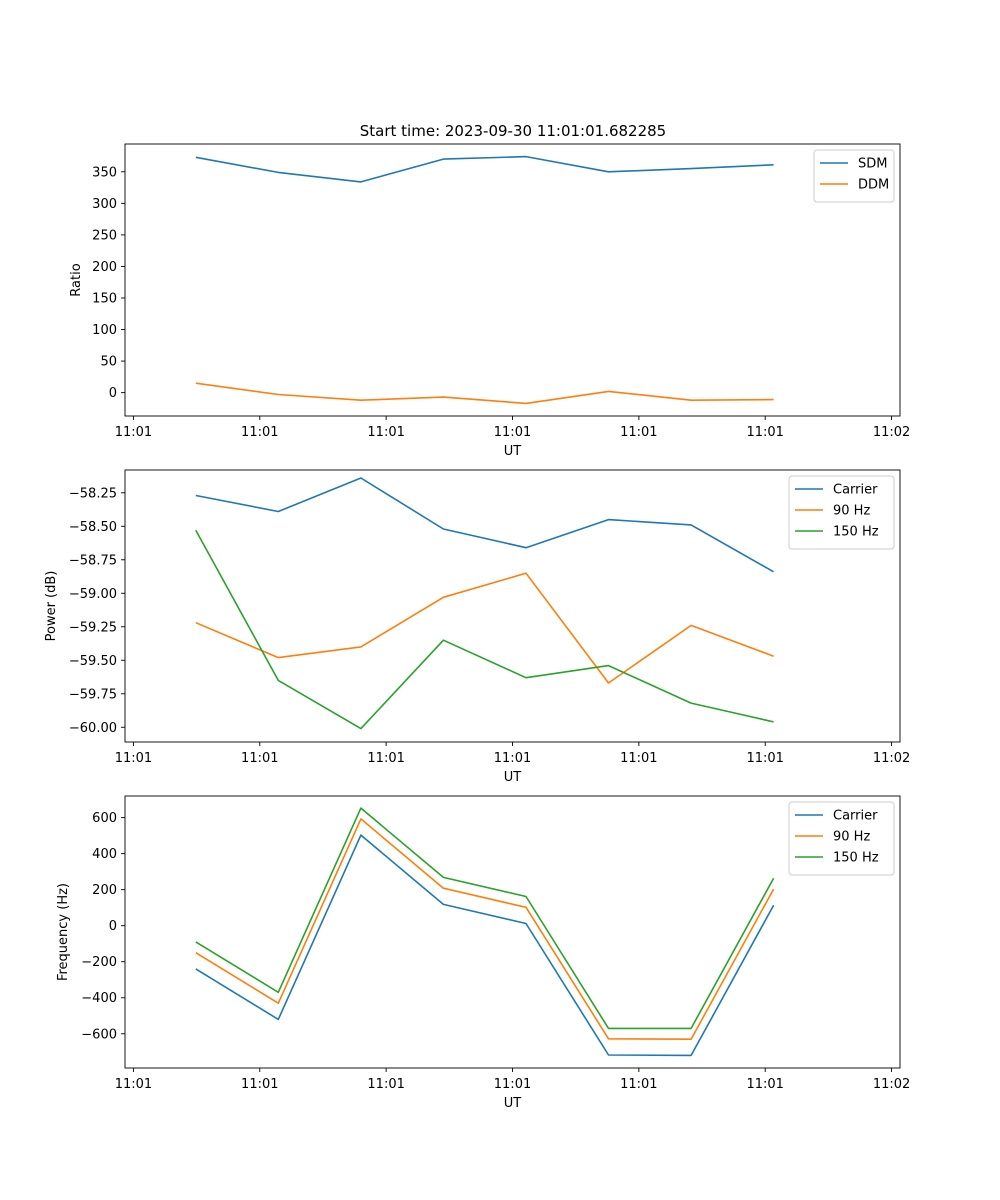 This screenshot has height=1200, width=1000. I want to click on y-tick-label: −58.25, so click(93, 493).